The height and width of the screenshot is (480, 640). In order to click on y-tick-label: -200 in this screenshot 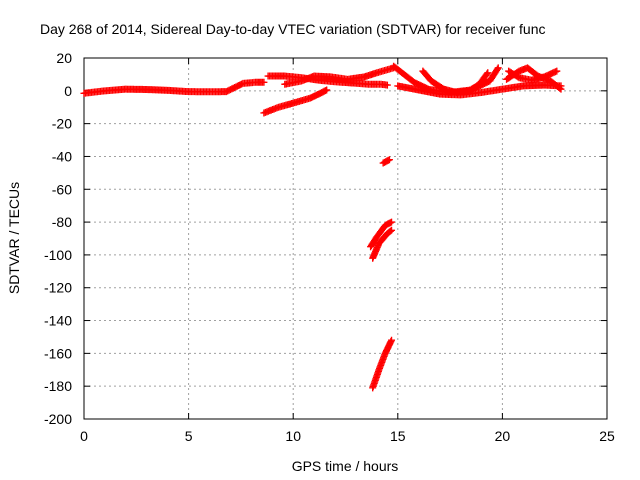, I will do `click(58, 419)`.